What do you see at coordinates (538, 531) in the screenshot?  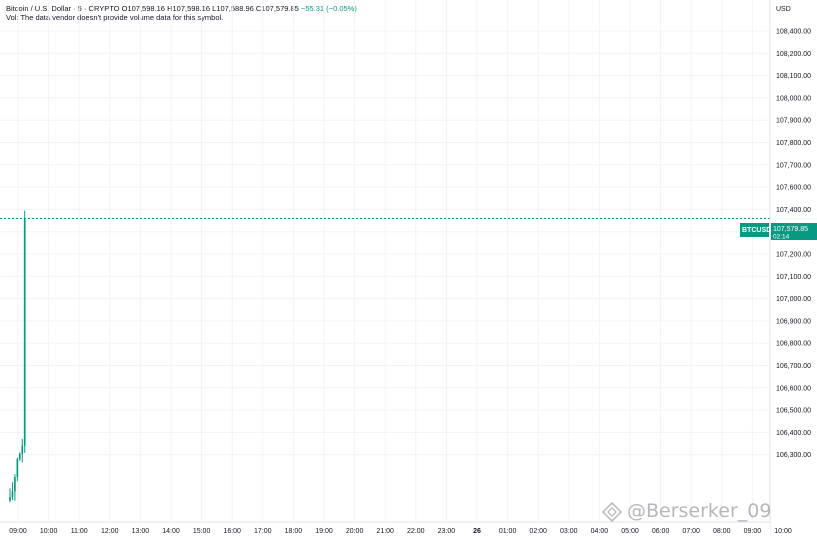 I see `time-tick-label: 02:00` at bounding box center [538, 531].